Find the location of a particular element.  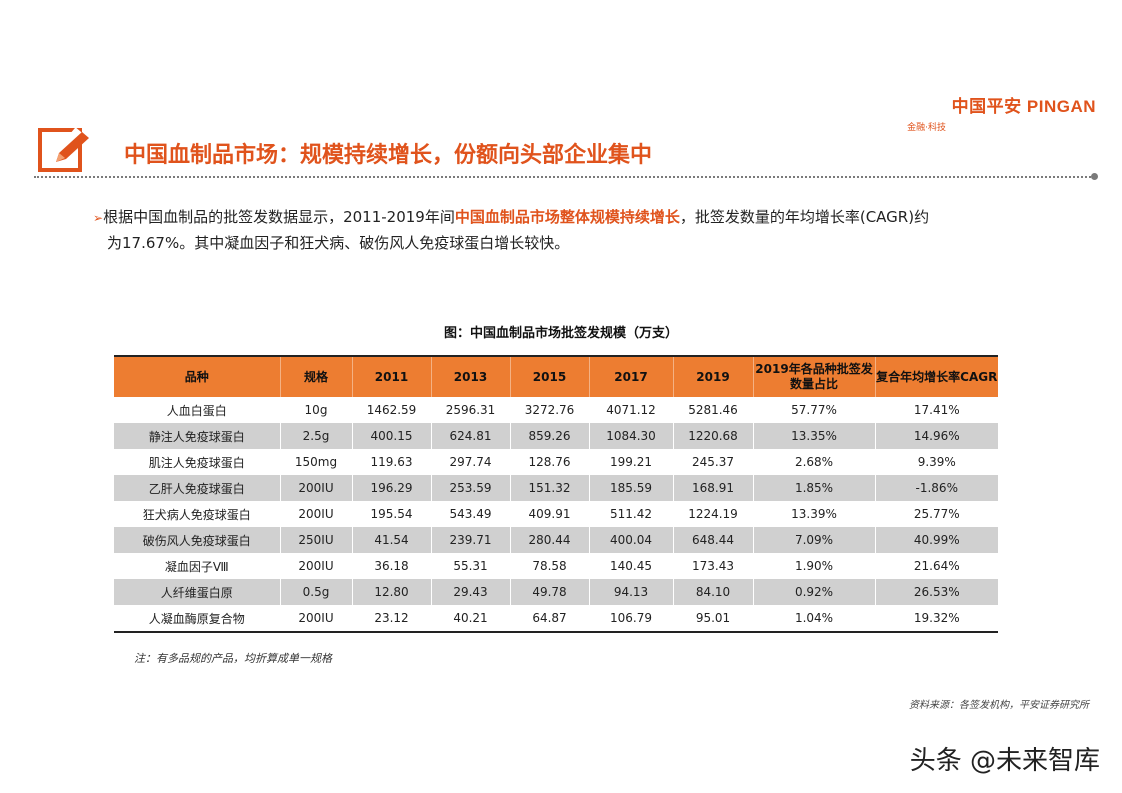

table-cell: 17.41% is located at coordinates (936, 410).